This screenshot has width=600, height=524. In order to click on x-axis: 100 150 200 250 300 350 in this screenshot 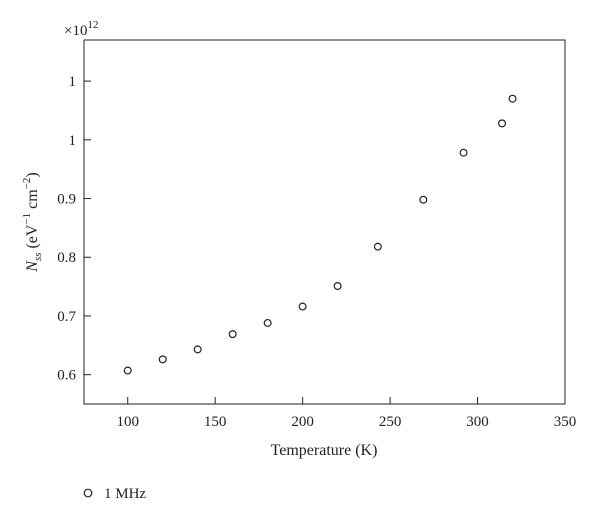, I will do `click(346, 413)`.